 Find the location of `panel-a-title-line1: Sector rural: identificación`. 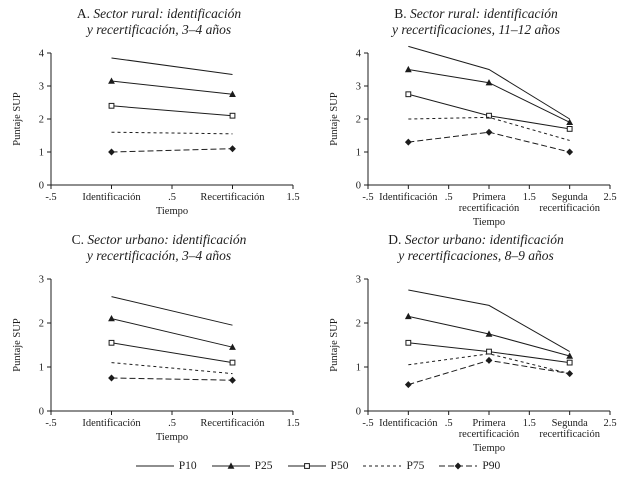

panel-a-title-line1: Sector rural: identificación is located at coordinates (167, 13).